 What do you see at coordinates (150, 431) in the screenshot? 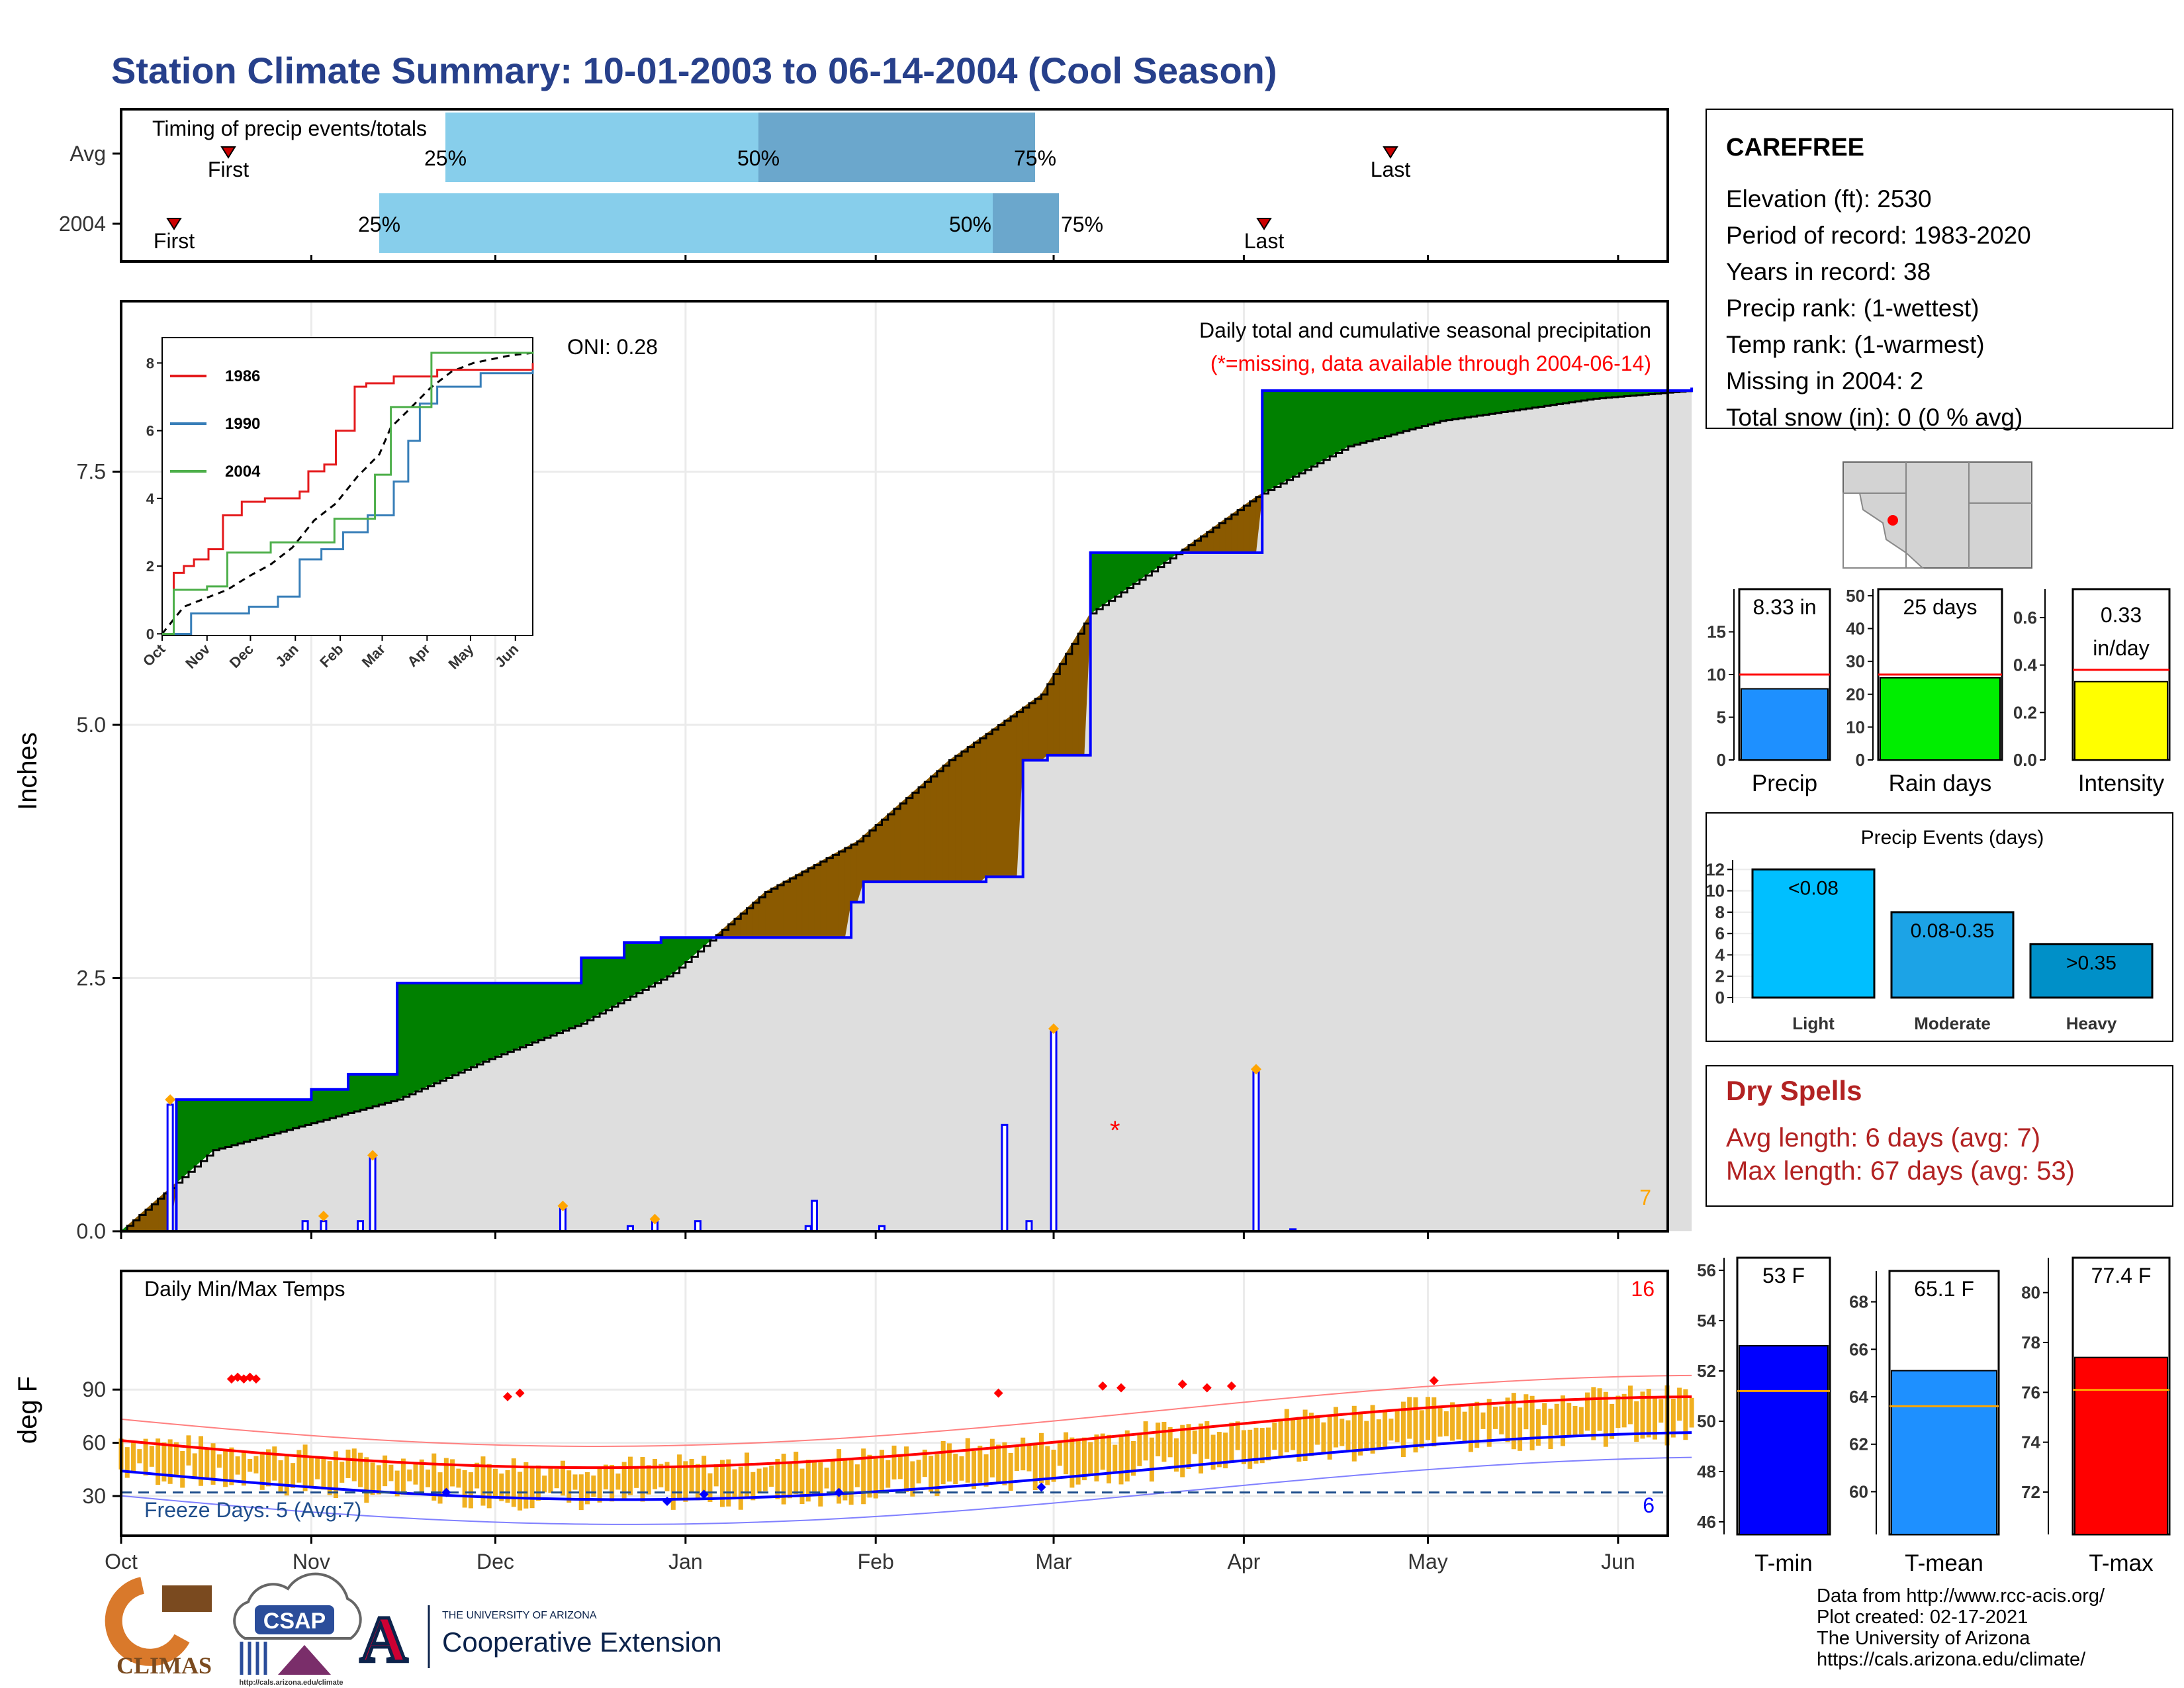
I see `inset-ytick-label: 6` at bounding box center [150, 431].